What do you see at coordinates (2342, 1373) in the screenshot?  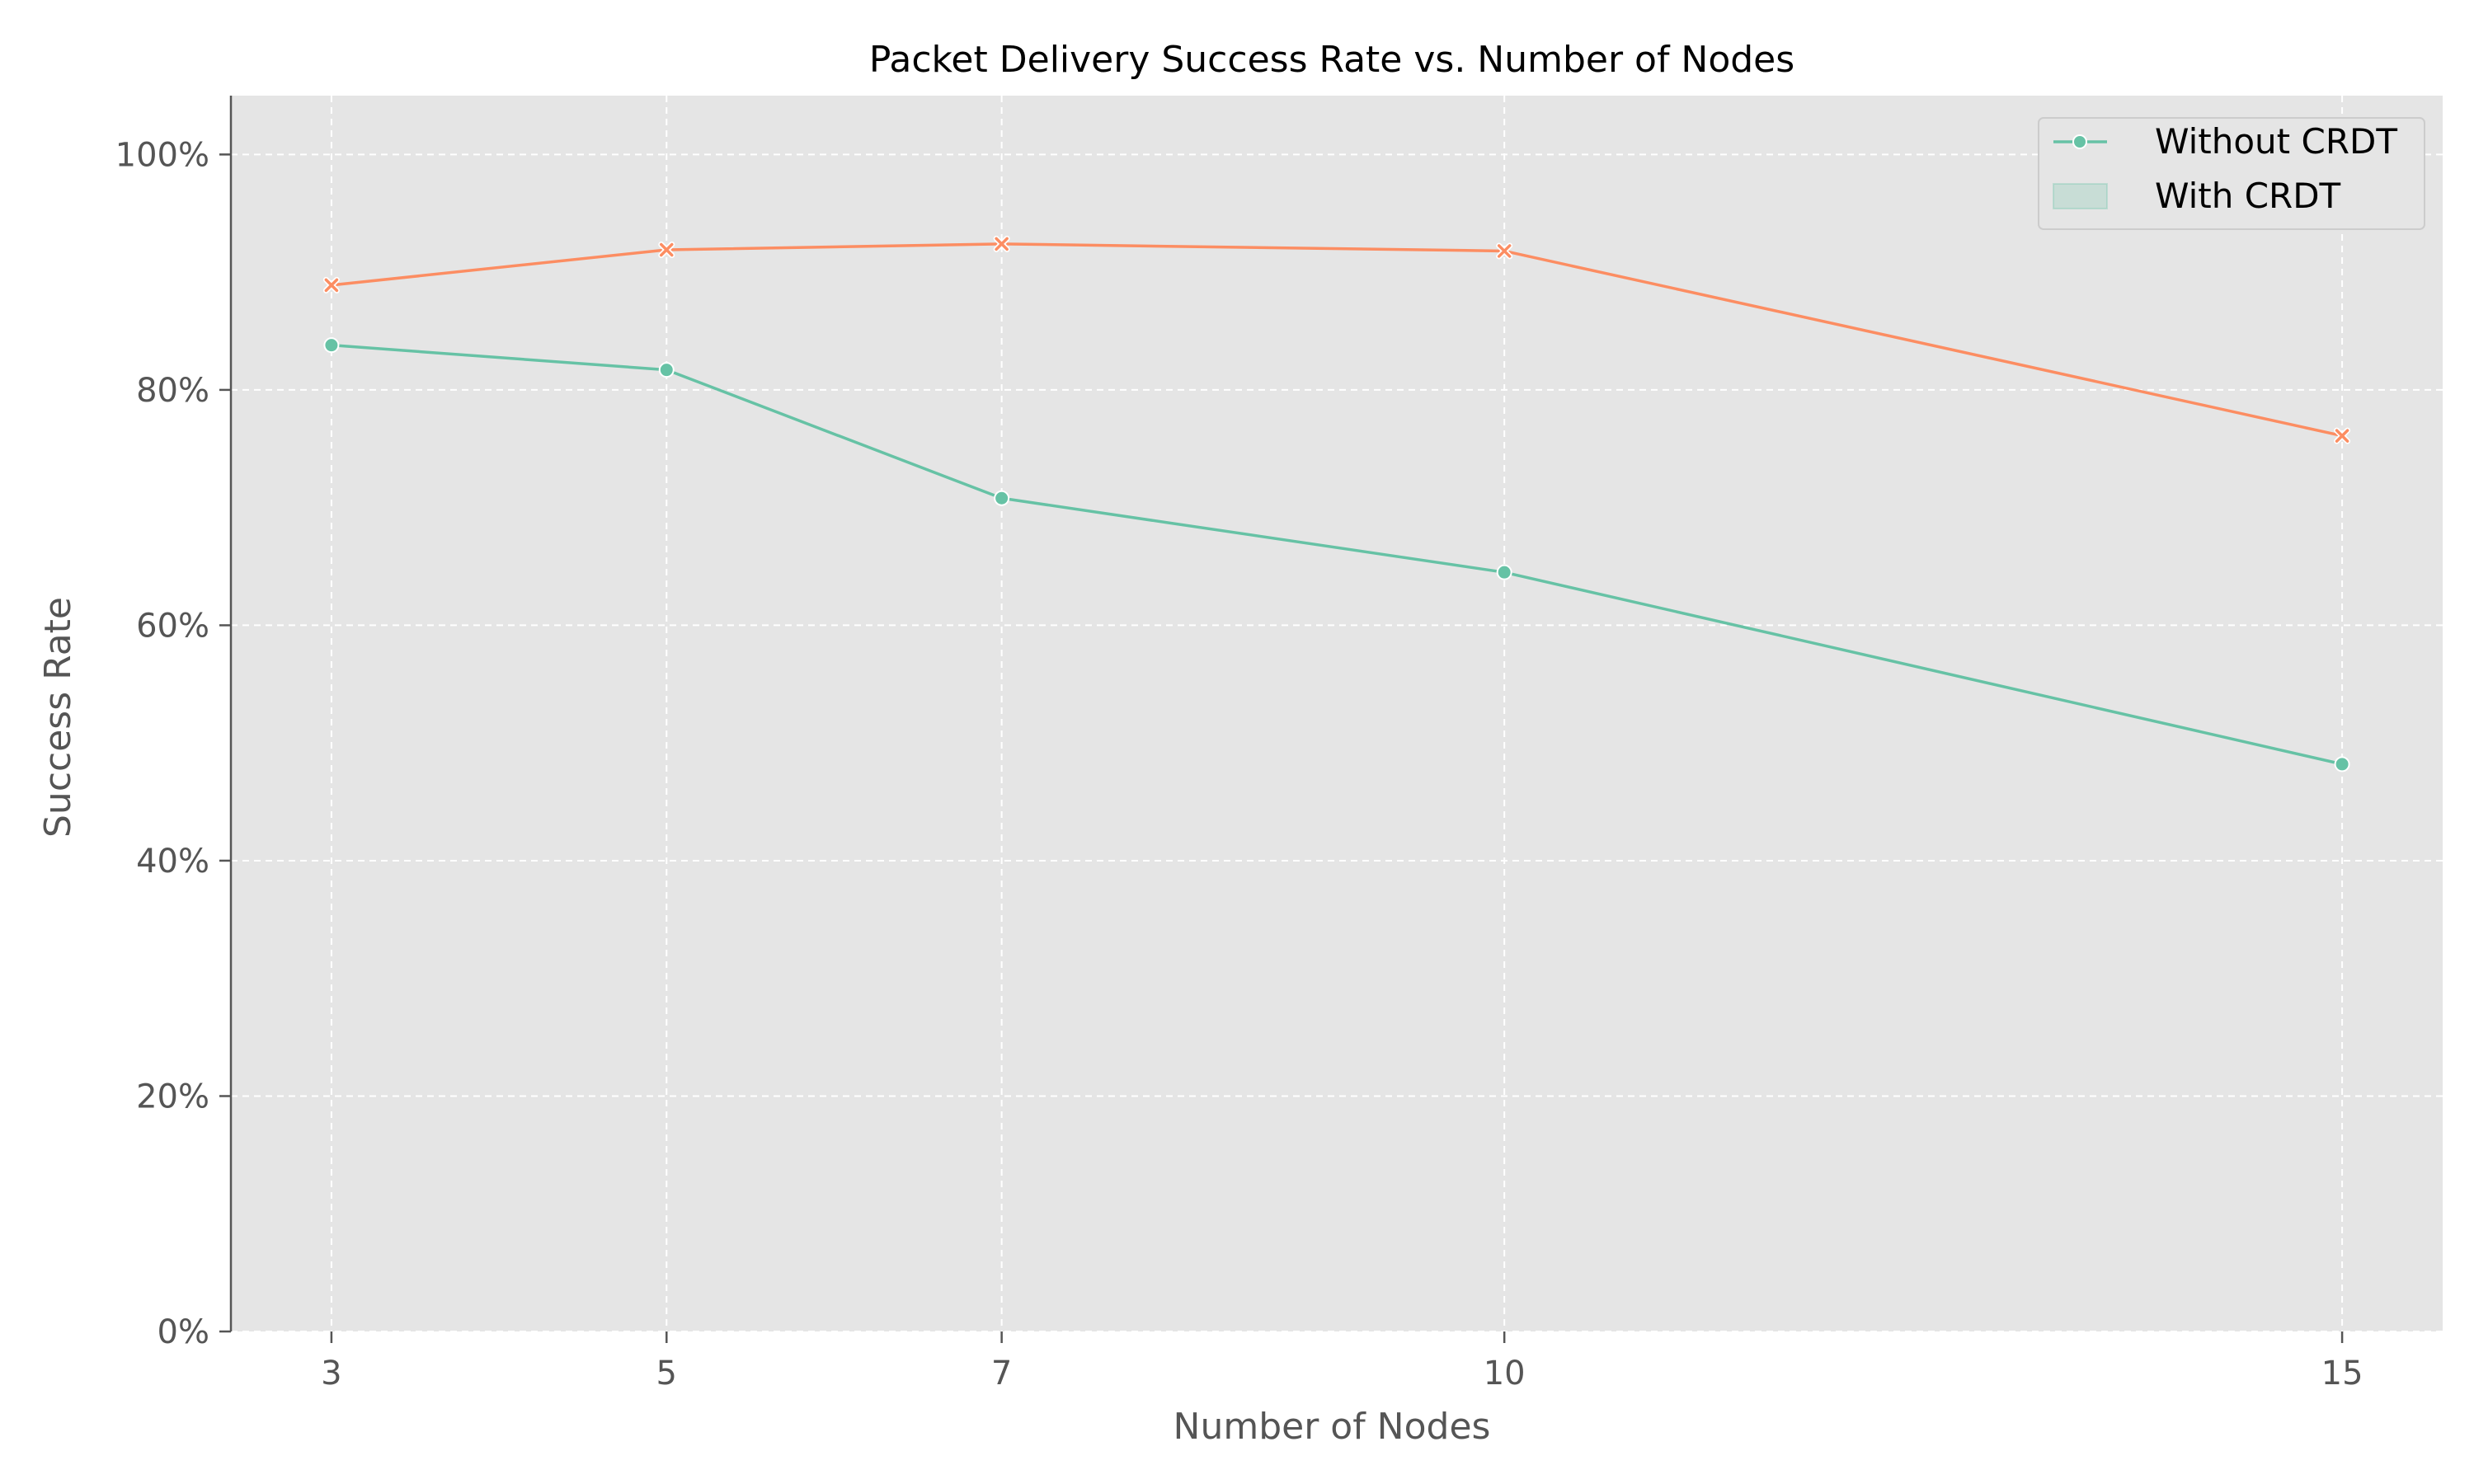 I see `x-tick-label-4: 15` at bounding box center [2342, 1373].